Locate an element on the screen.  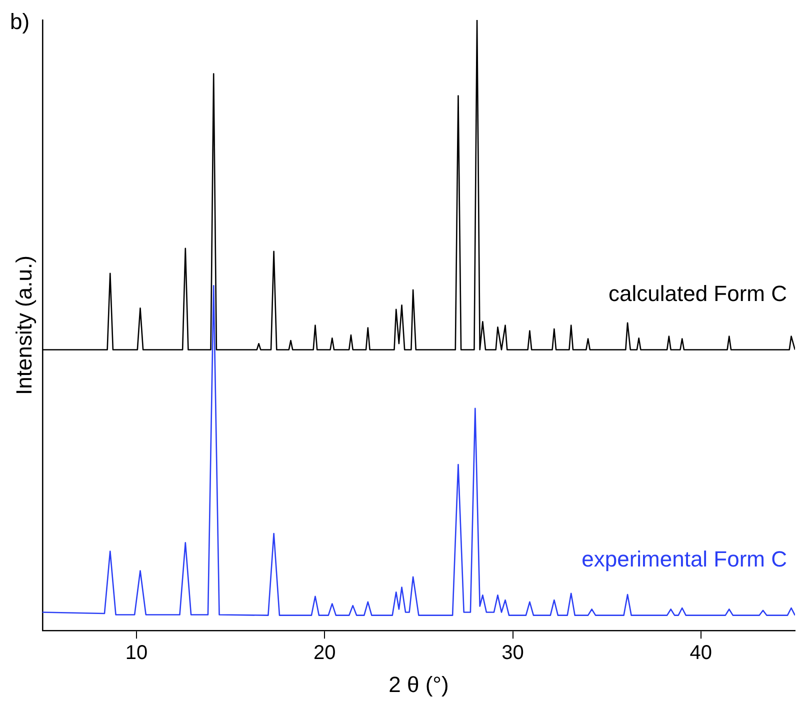
y-axis-title: Intensity (a.u.) is located at coordinates (23, 325).